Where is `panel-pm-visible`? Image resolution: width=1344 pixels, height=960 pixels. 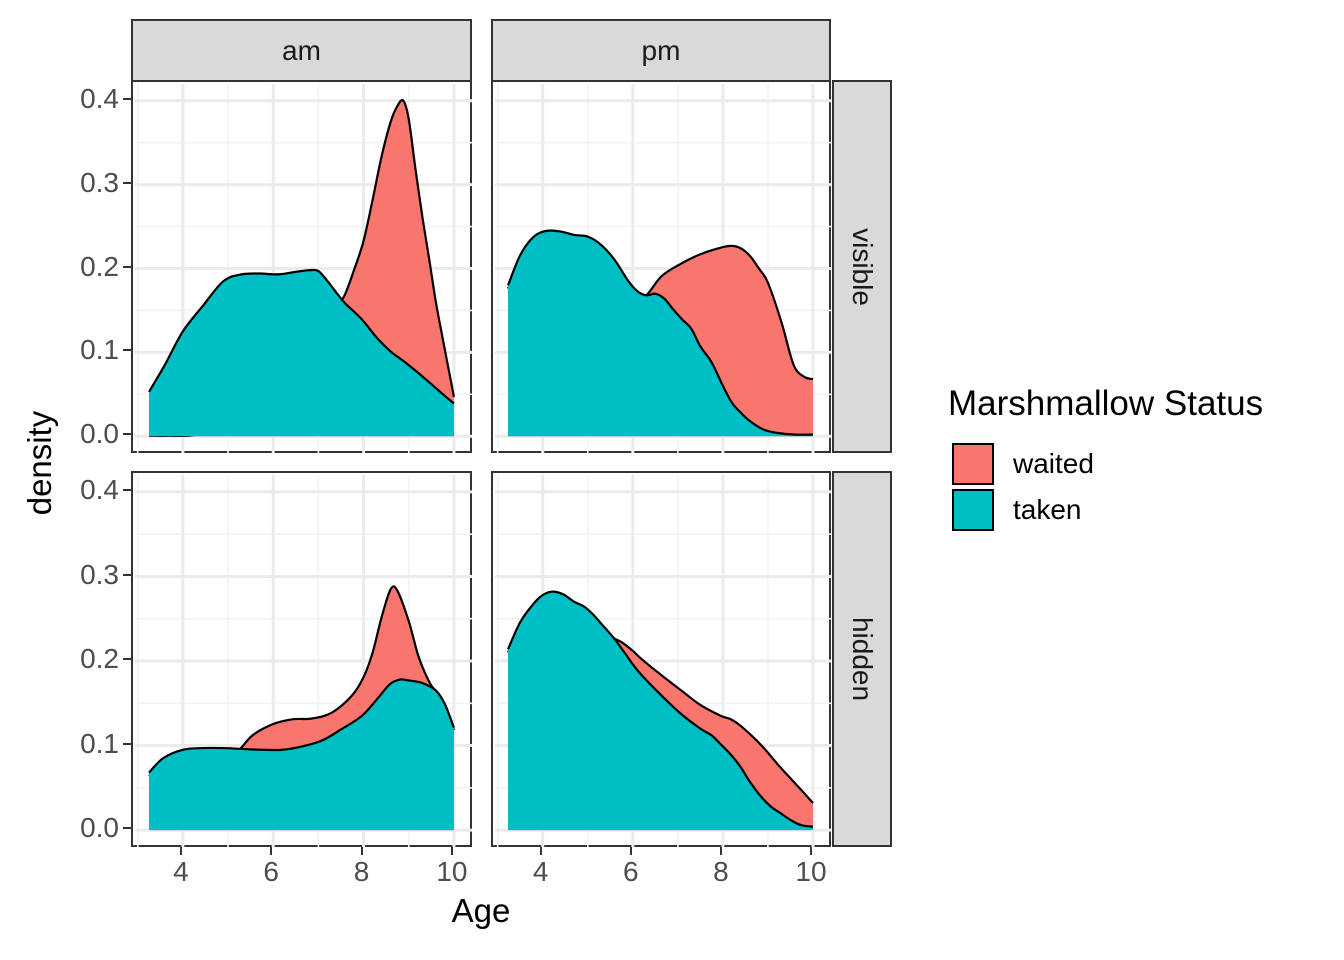 panel-pm-visible is located at coordinates (661, 266).